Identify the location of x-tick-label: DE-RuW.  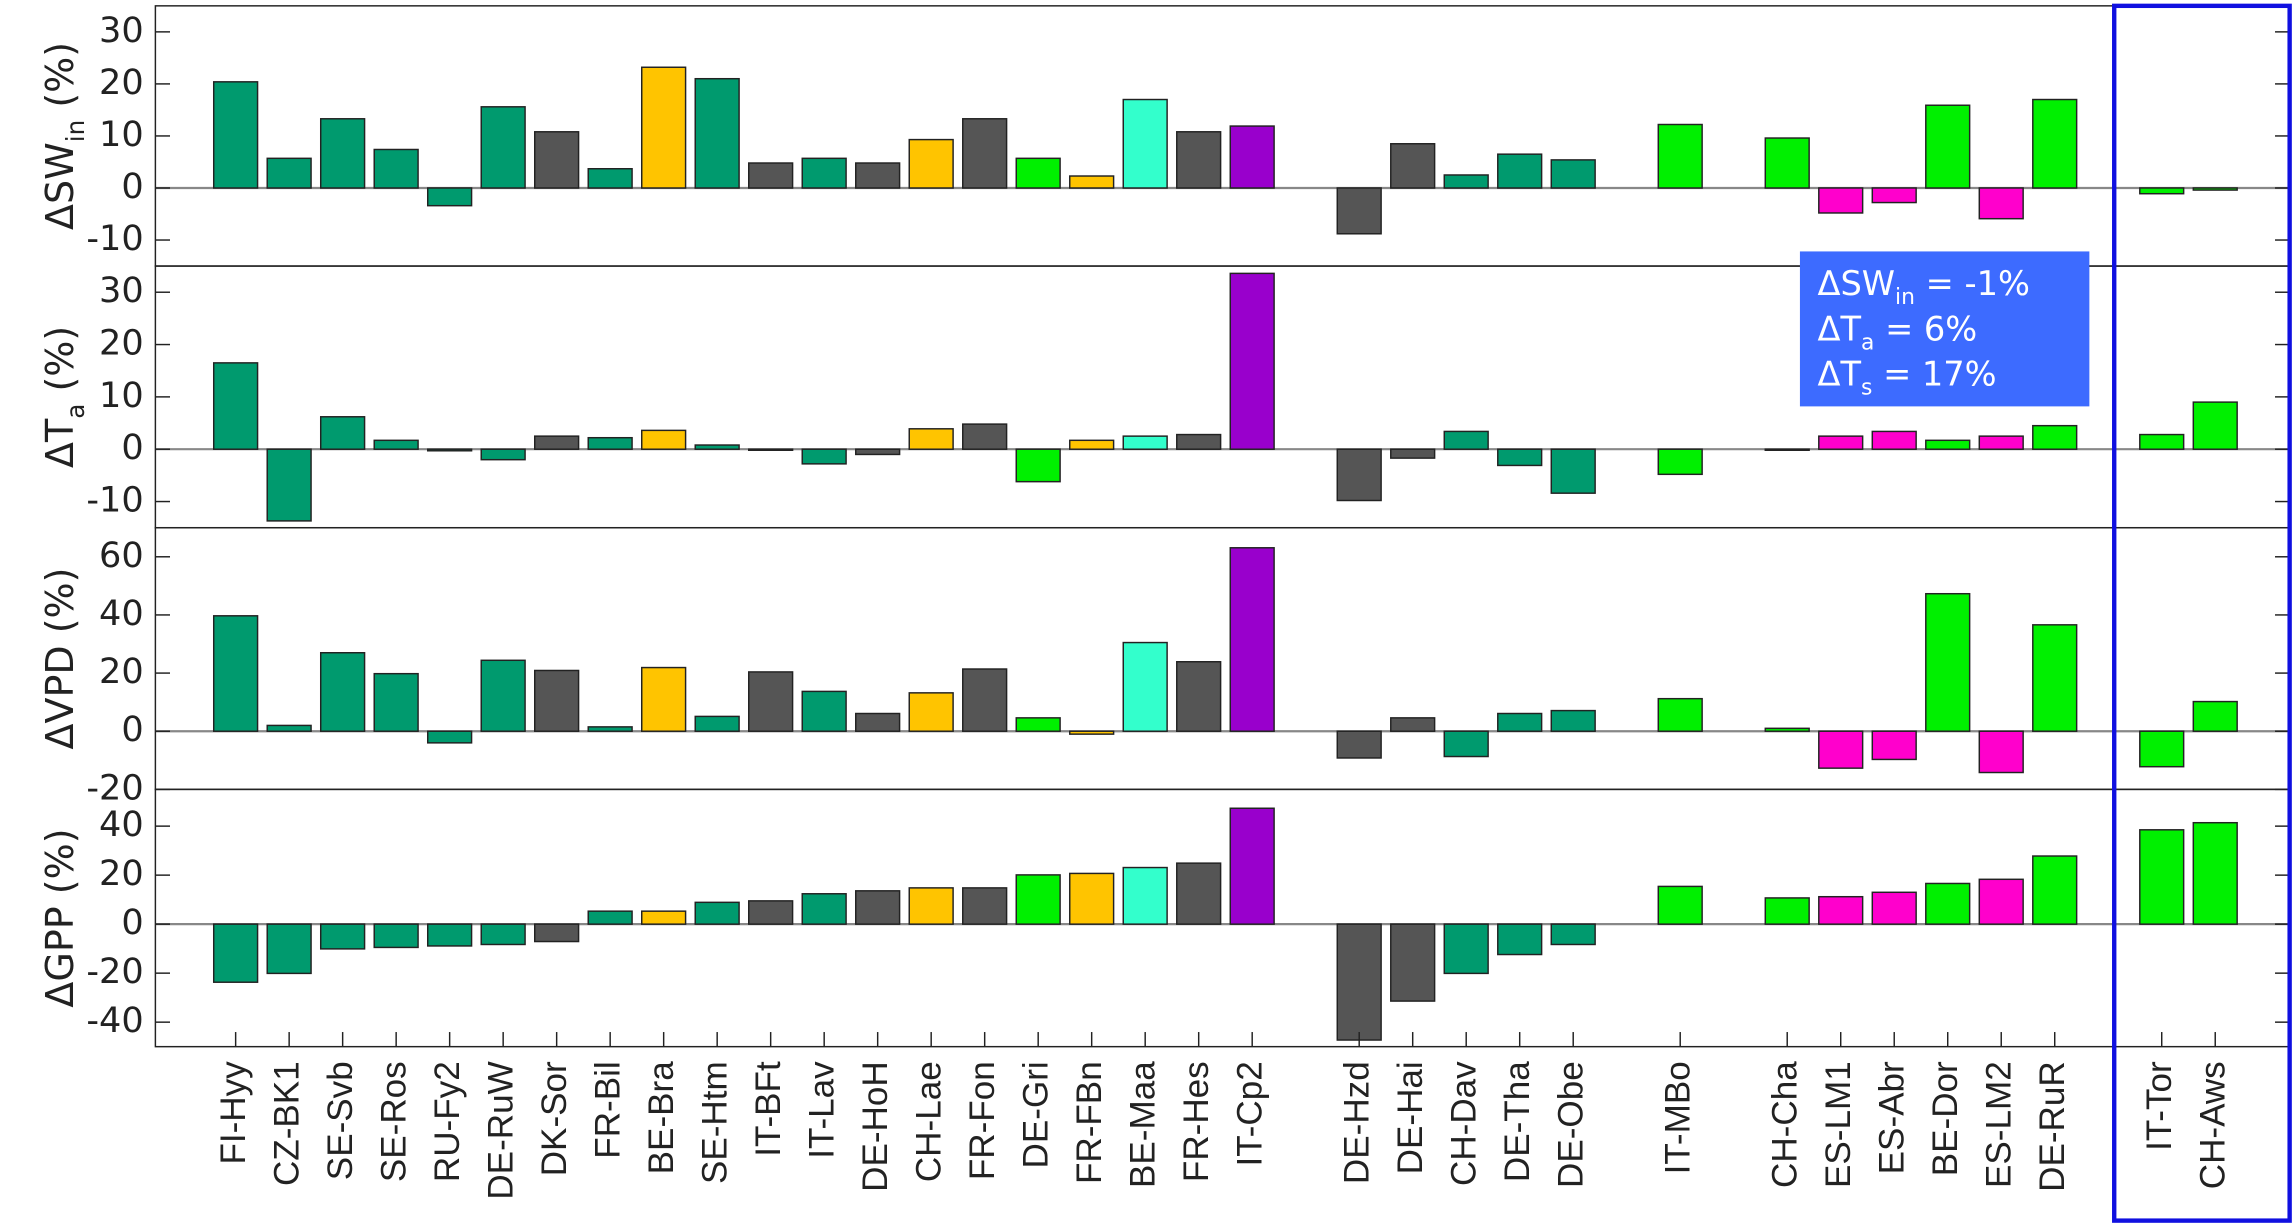
(500, 1130).